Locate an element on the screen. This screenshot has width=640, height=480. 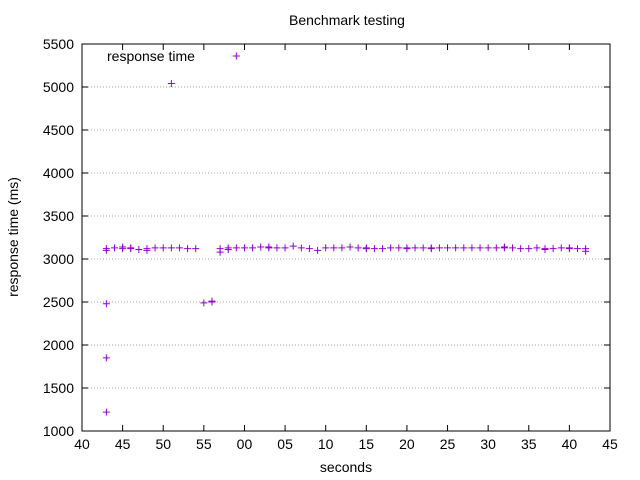
x-tick-label: 10 is located at coordinates (326, 444).